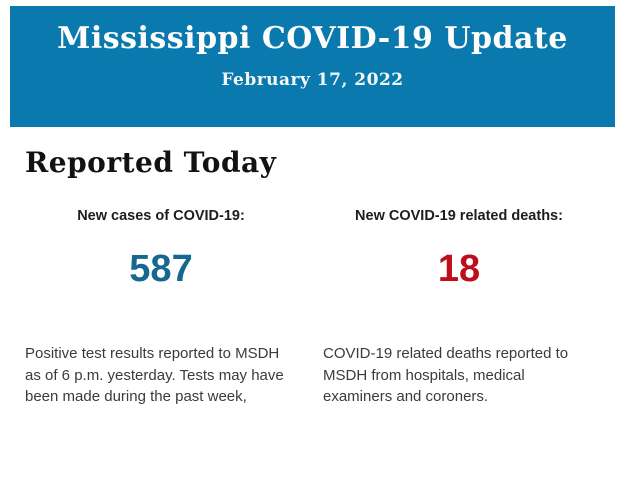 This screenshot has width=620, height=483. What do you see at coordinates (459, 269) in the screenshot?
I see `new-deaths-value: 18` at bounding box center [459, 269].